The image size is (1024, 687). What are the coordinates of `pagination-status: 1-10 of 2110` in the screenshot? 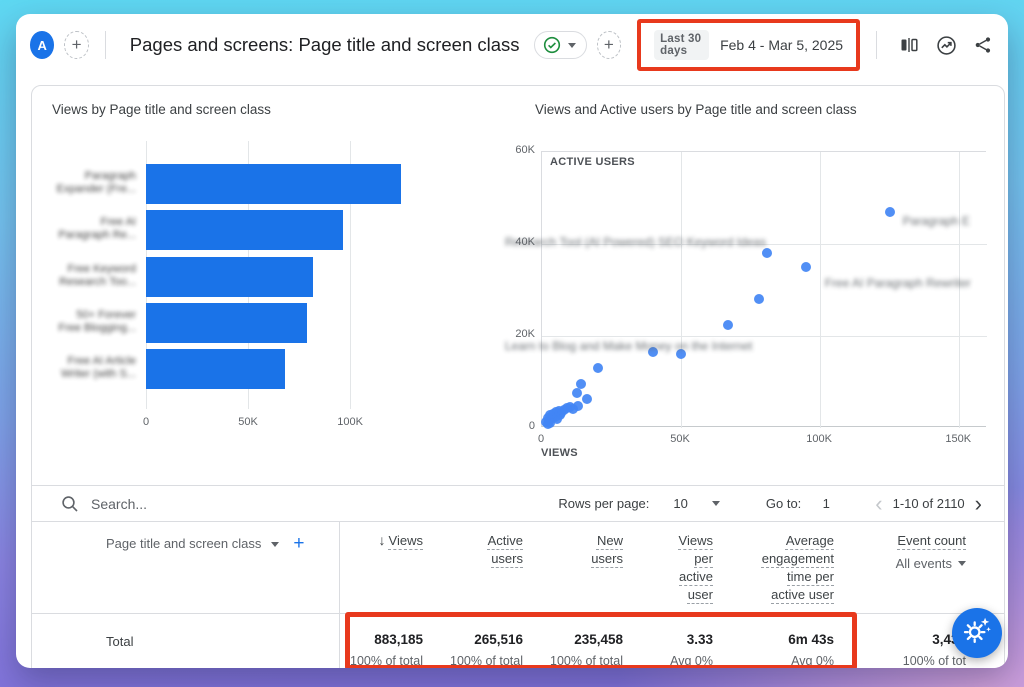 It's located at (928, 503).